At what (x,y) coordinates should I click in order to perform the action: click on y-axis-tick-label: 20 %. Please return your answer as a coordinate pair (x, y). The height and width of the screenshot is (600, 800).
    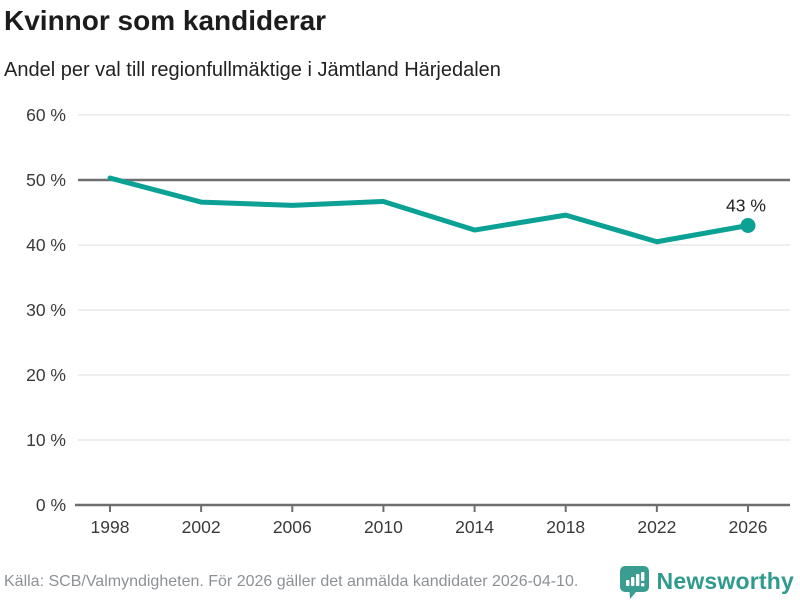
    Looking at the image, I should click on (46, 375).